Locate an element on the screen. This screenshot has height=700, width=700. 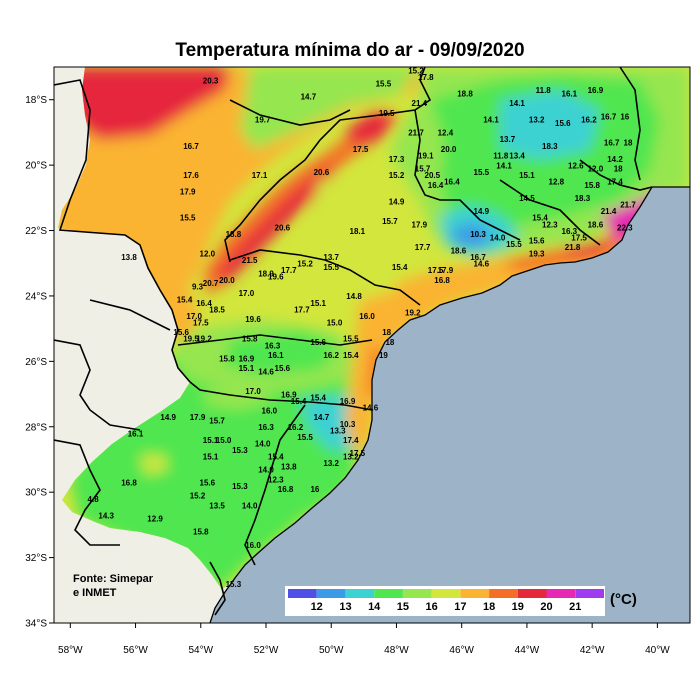
station-value: 13.2 is located at coordinates (537, 120).